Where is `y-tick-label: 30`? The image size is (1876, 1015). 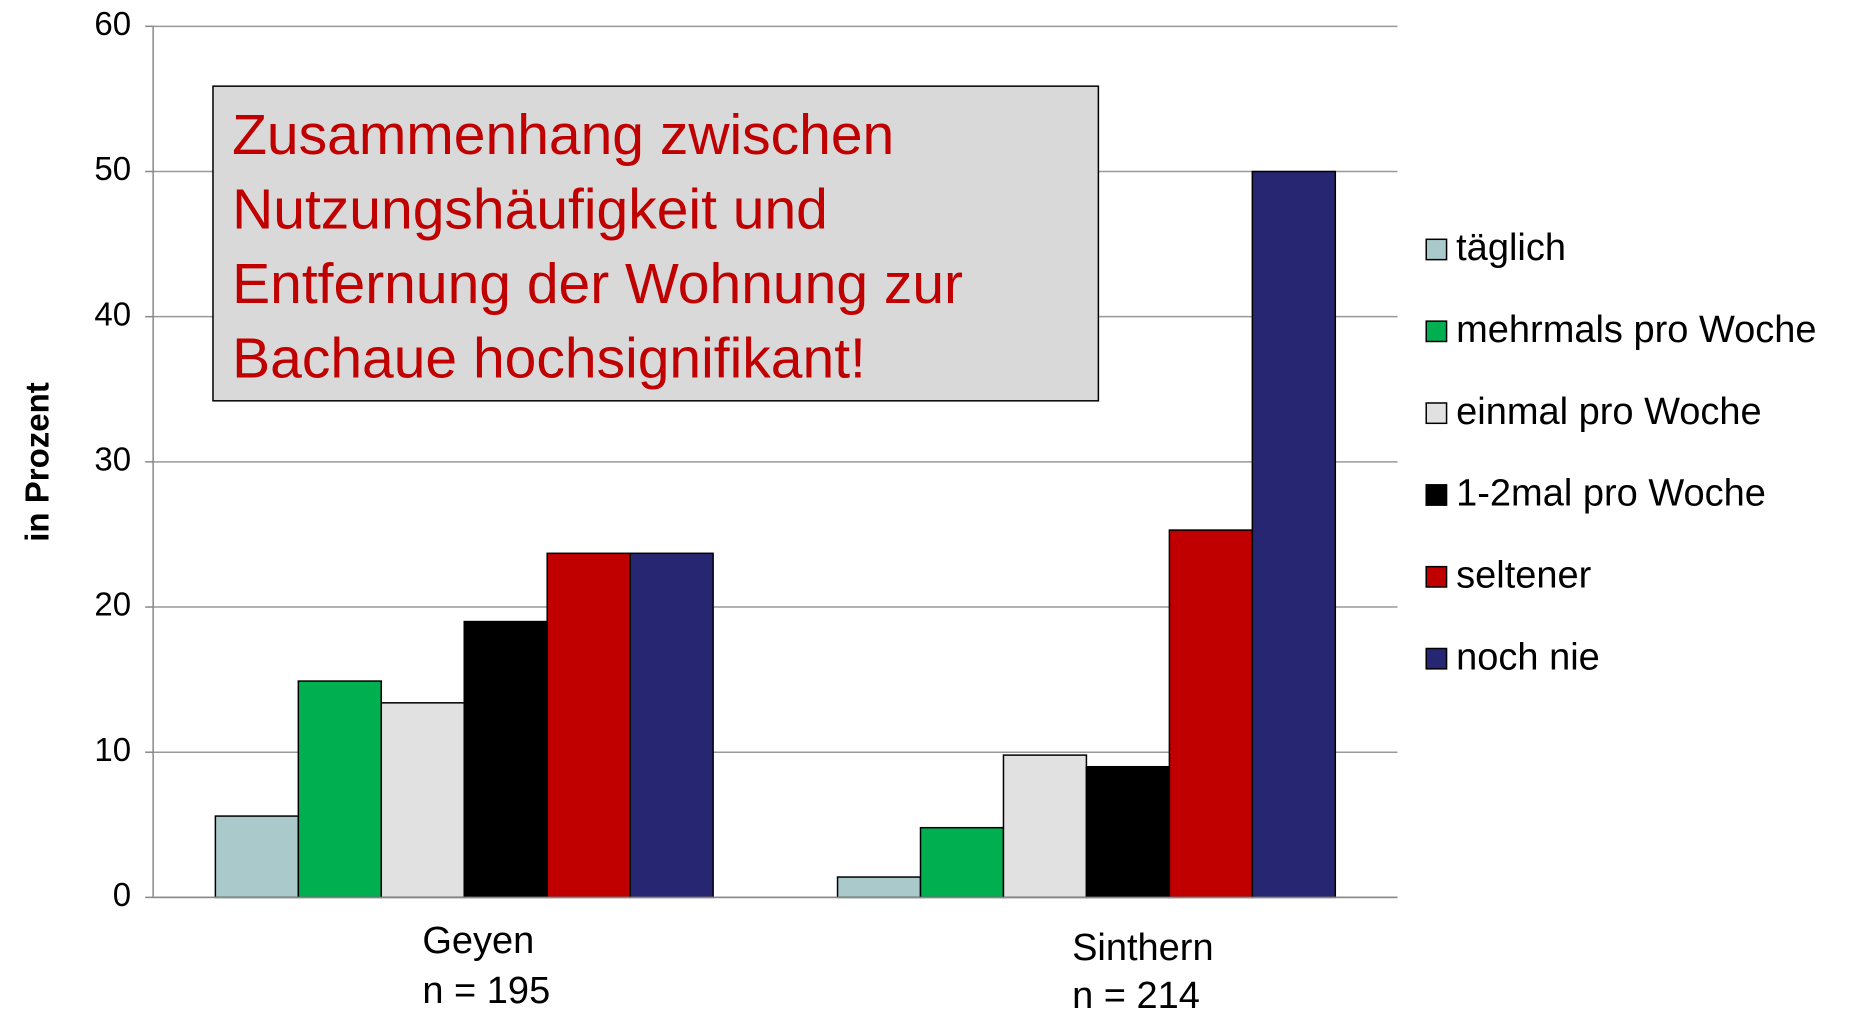 y-tick-label: 30 is located at coordinates (112, 459).